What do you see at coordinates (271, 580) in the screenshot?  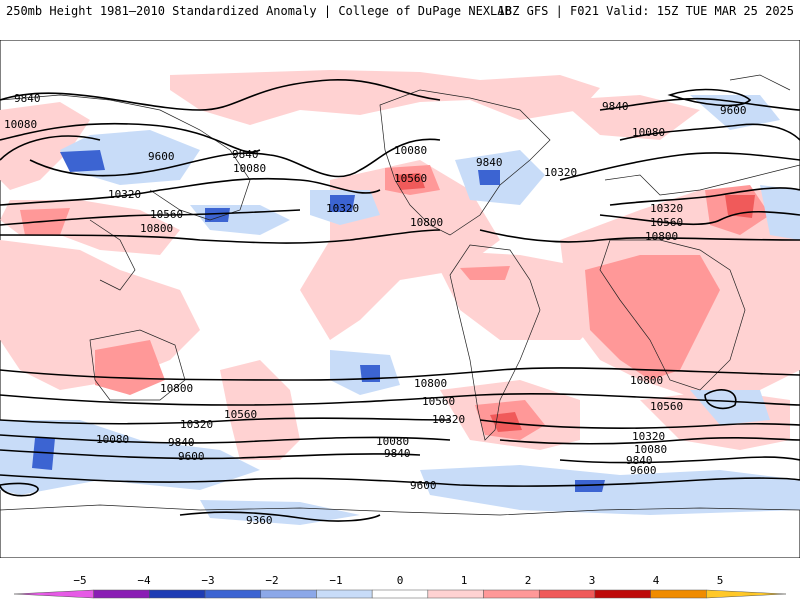 I see `colorbar-tick-label: −2` at bounding box center [271, 580].